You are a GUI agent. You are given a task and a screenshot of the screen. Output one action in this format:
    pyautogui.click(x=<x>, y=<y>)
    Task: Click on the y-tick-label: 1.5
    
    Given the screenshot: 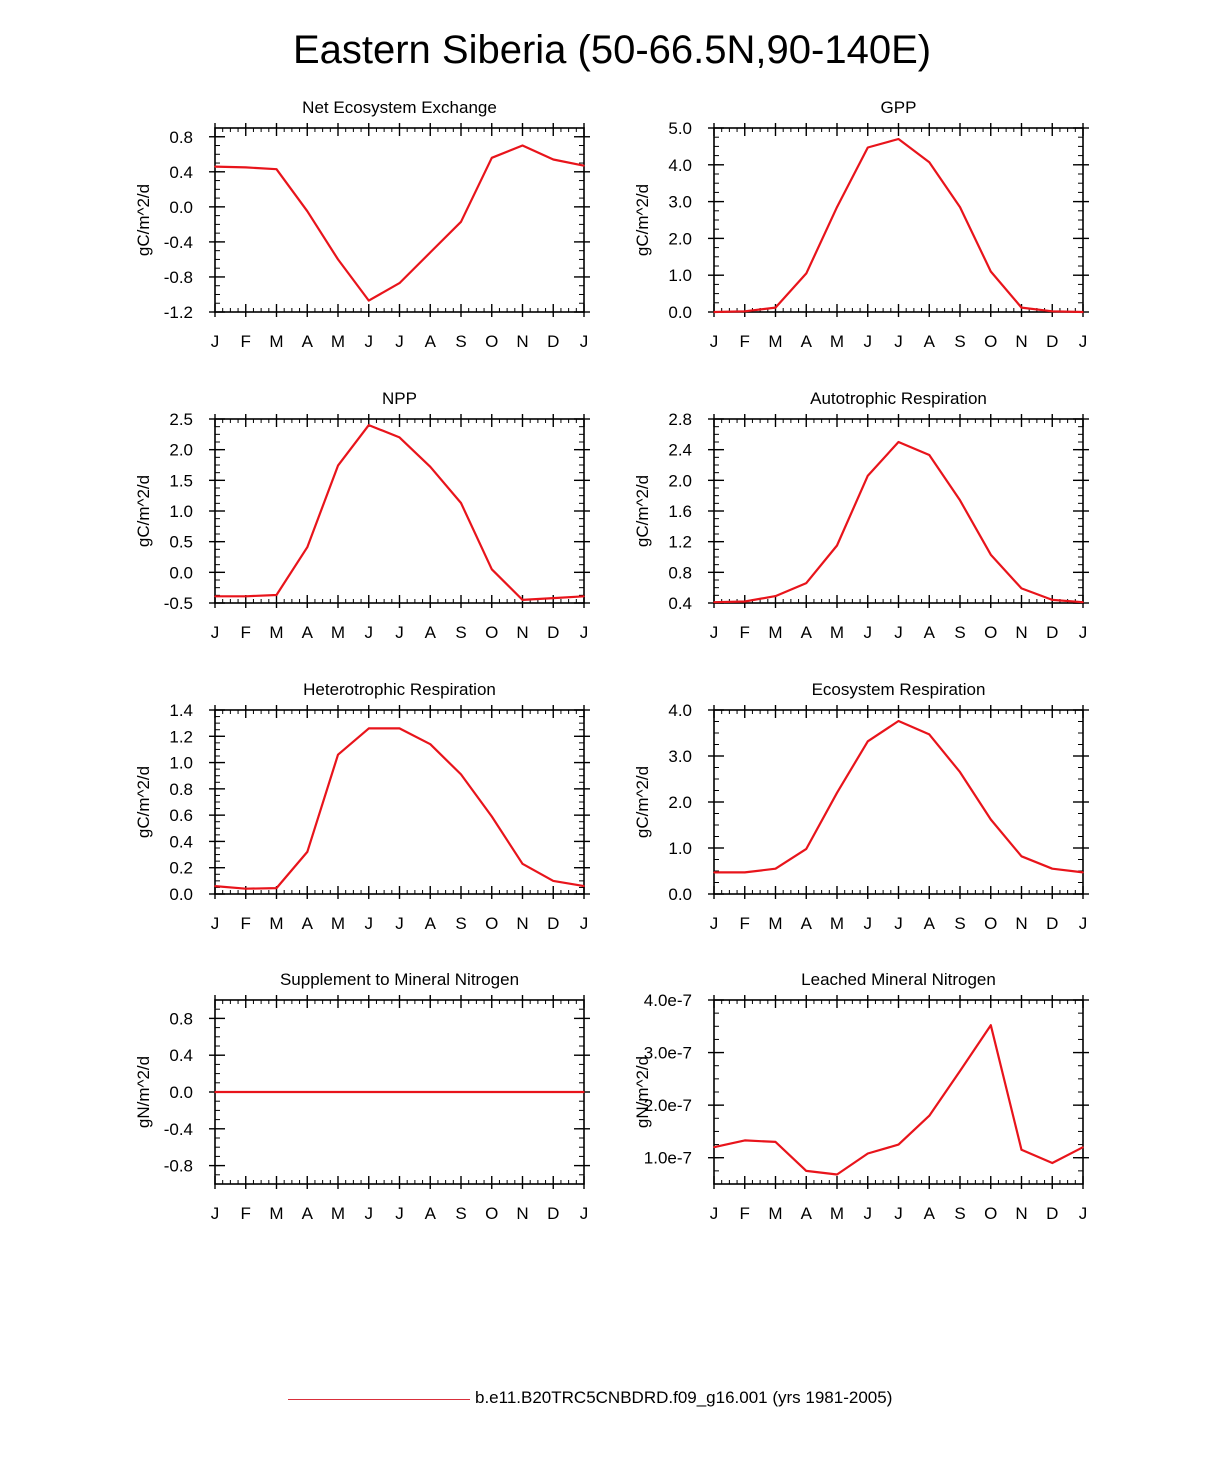 What is the action you would take?
    pyautogui.click(x=181, y=480)
    